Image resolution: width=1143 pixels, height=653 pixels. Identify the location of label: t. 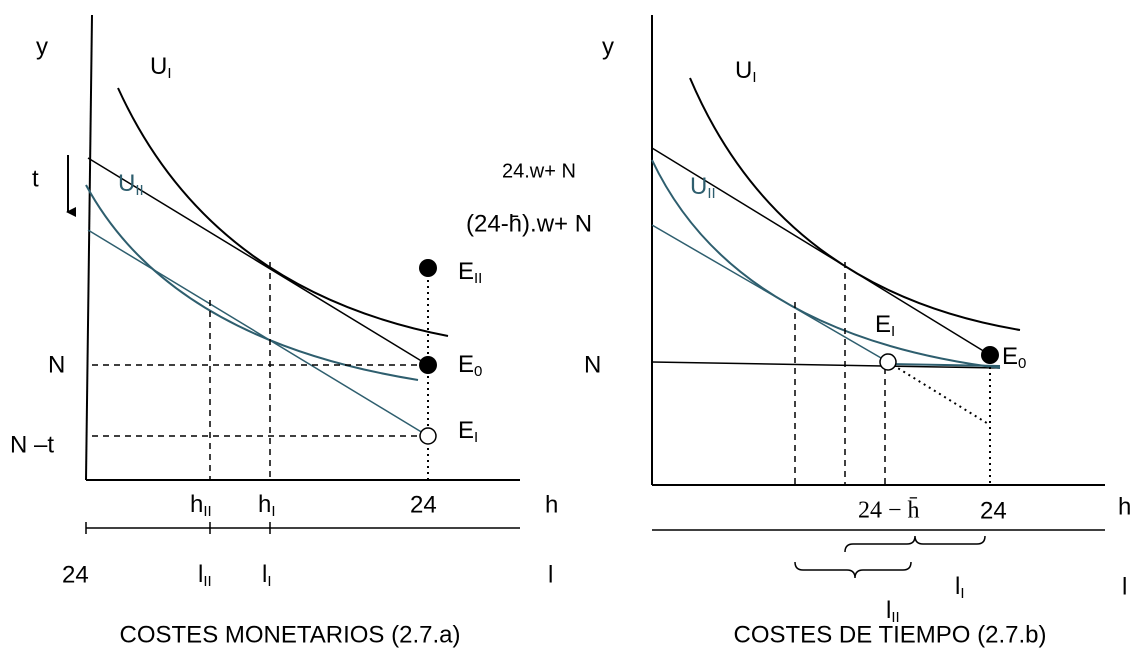
(35, 178).